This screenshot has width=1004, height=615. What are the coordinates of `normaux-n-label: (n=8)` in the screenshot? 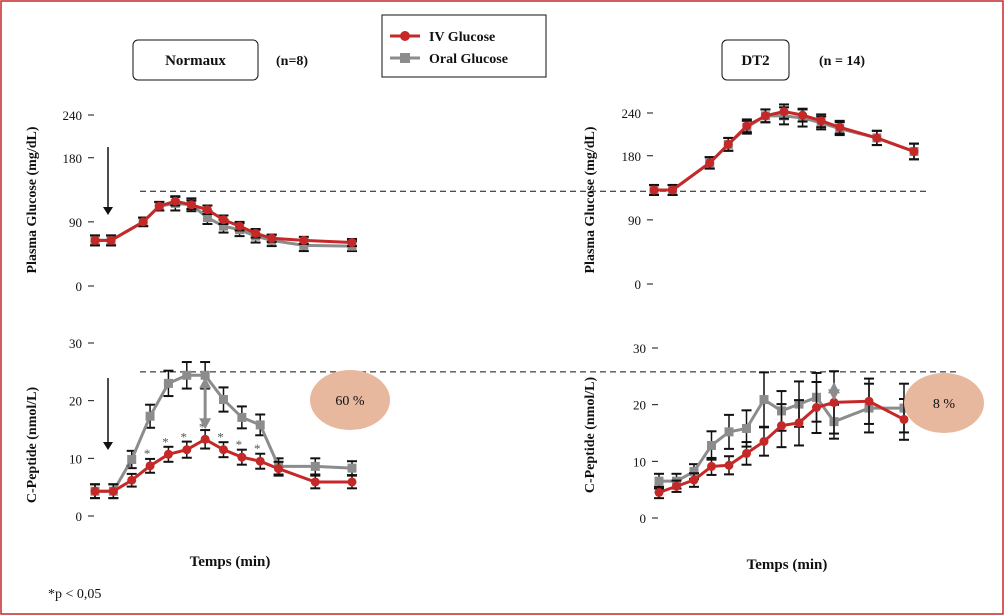 It's located at (292, 61).